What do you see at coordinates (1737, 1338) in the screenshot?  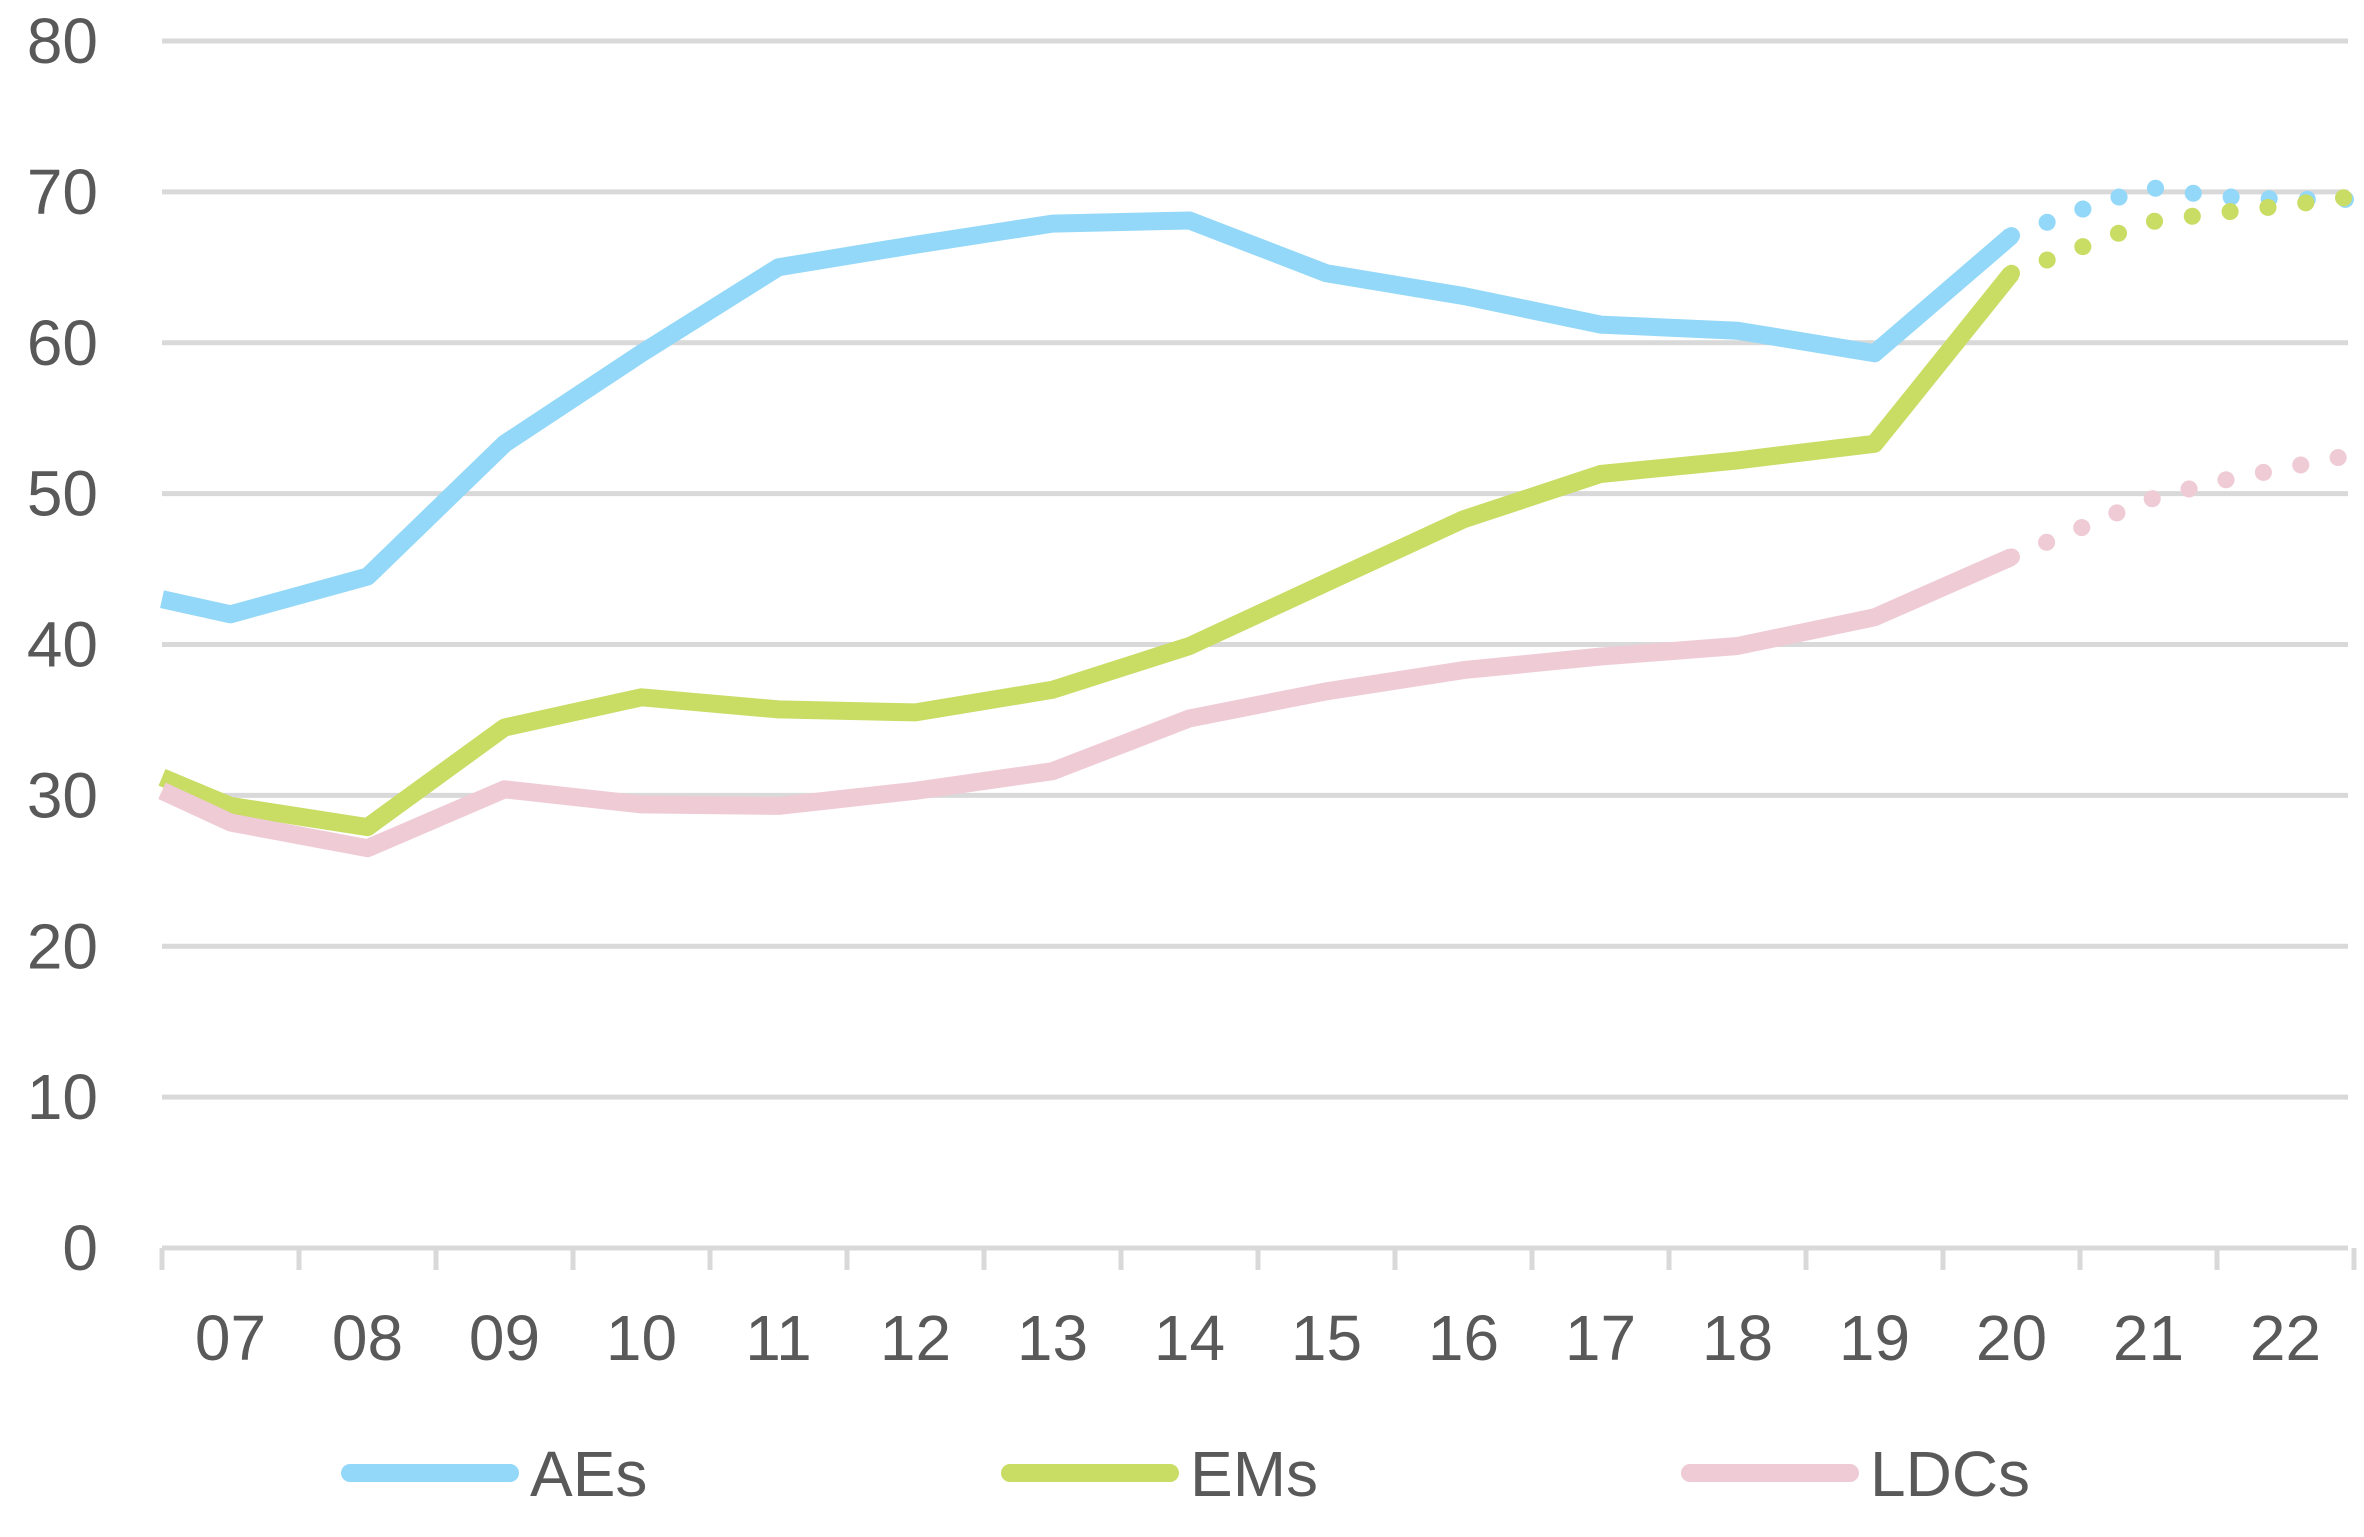 I see `x-tick-label-18: 18` at bounding box center [1737, 1338].